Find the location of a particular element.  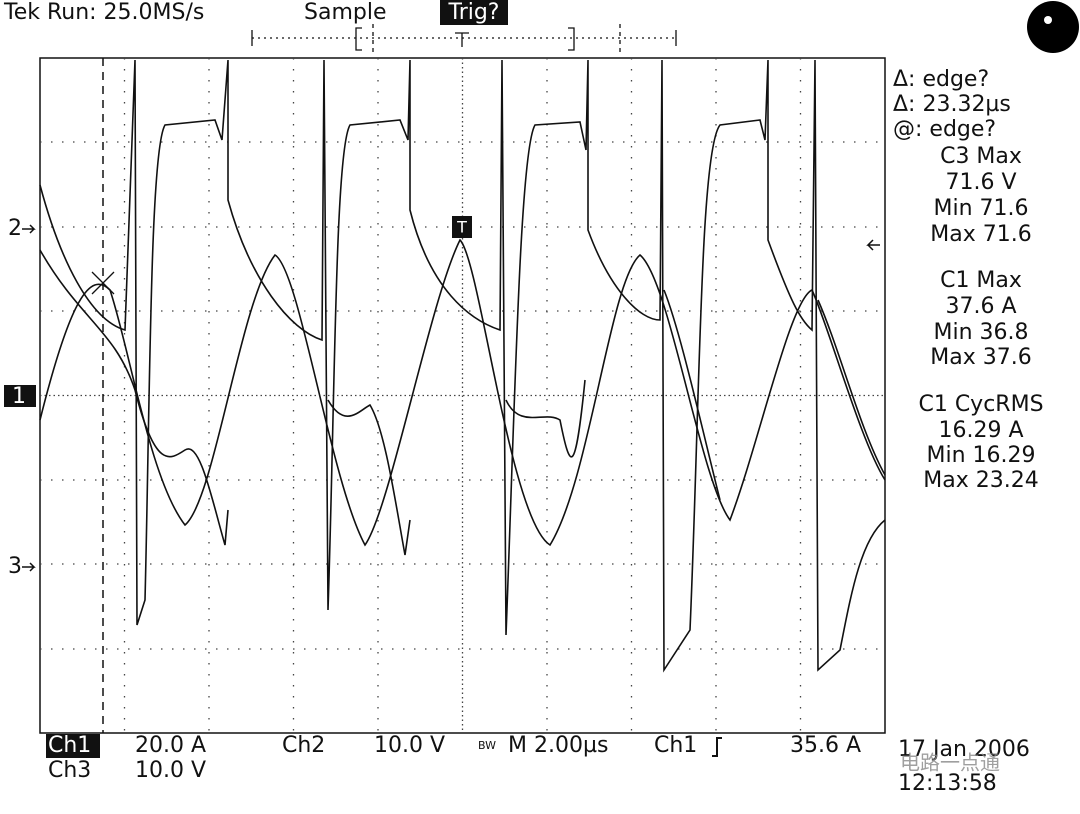

trigger-marker-box is located at coordinates (462, 227).